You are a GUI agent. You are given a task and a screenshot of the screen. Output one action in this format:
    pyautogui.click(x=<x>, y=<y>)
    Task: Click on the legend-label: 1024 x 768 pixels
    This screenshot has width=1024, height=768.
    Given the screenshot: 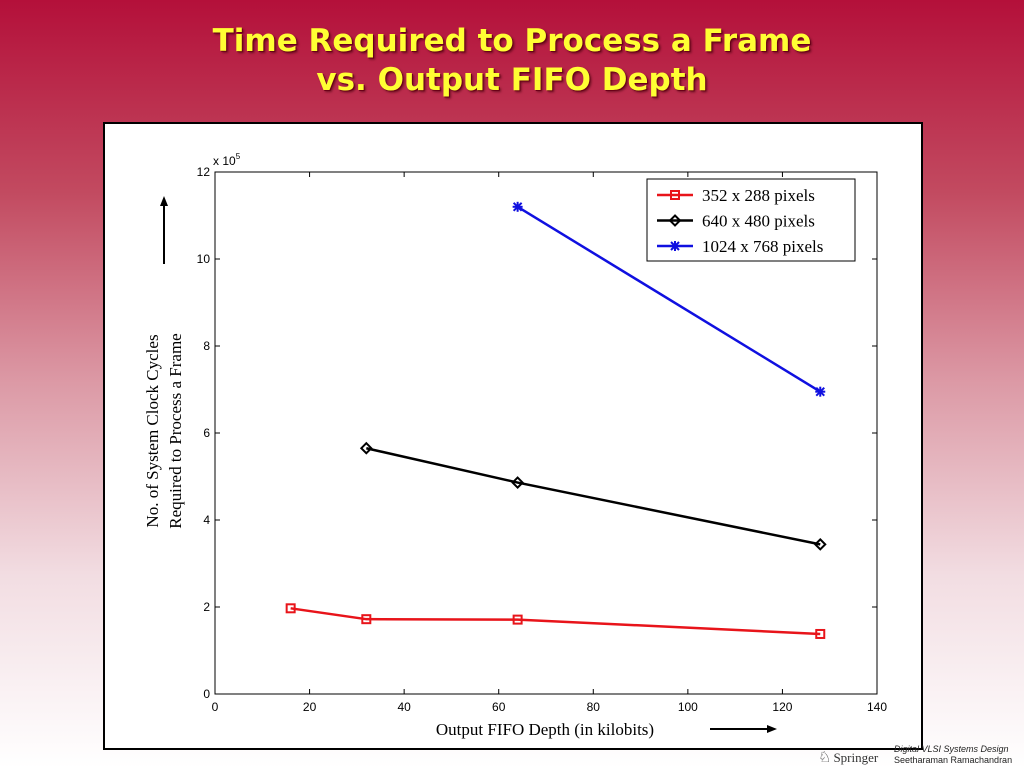 What is the action you would take?
    pyautogui.click(x=762, y=246)
    